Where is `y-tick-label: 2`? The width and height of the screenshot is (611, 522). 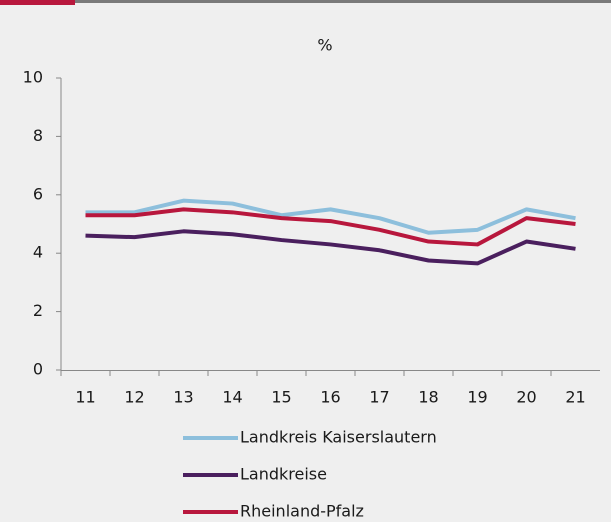 y-tick-label: 2 is located at coordinates (38, 310).